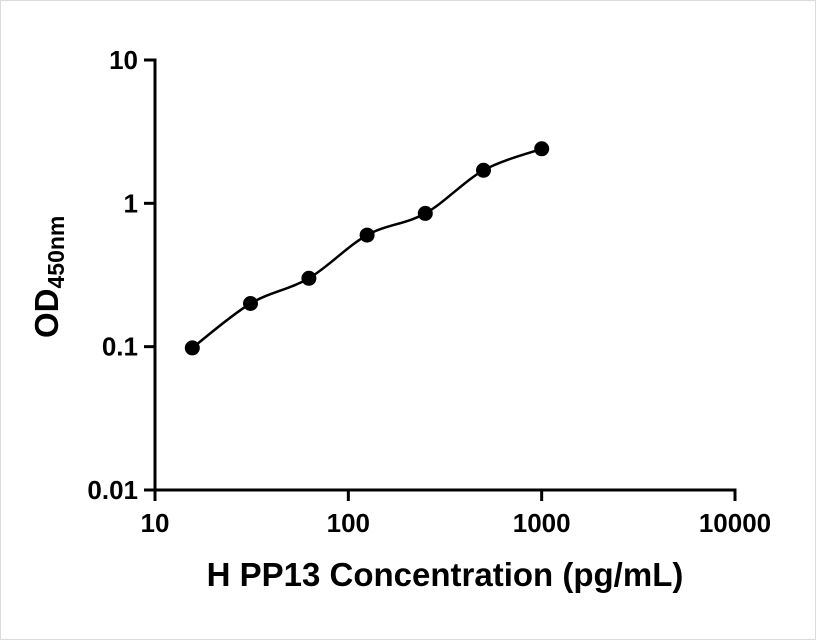  I want to click on x-tick-label: 10, so click(155, 523).